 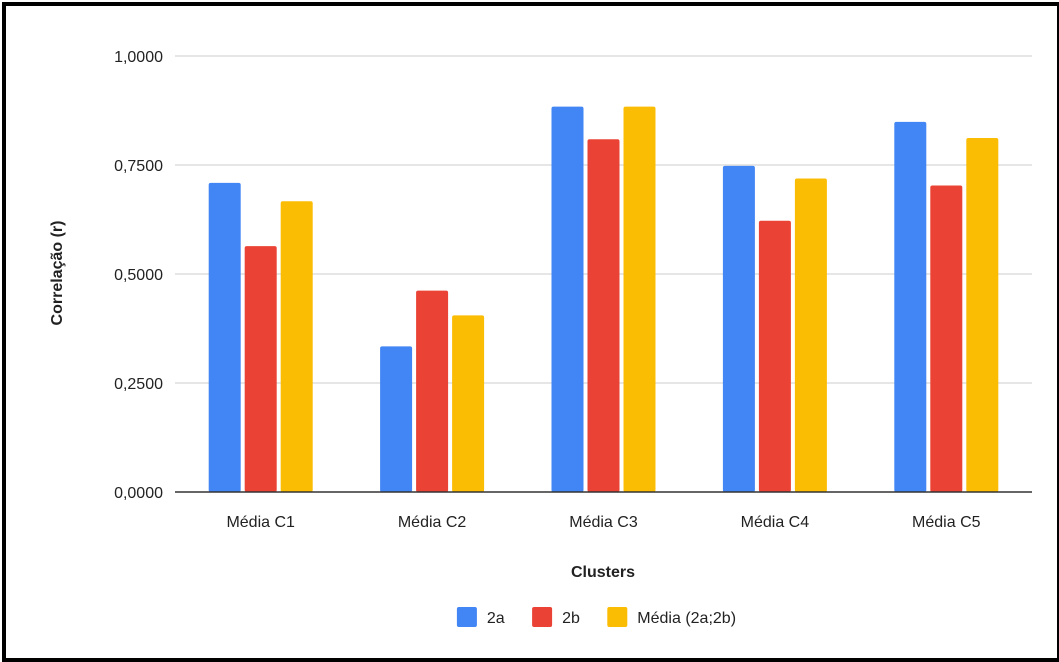 I want to click on legend-label: 2b, so click(x=571, y=618).